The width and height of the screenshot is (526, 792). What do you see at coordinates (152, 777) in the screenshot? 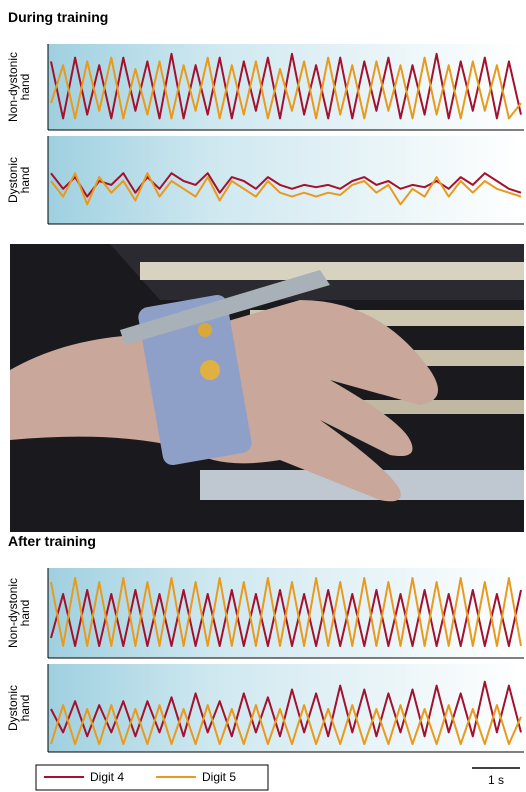
I see `legend` at bounding box center [152, 777].